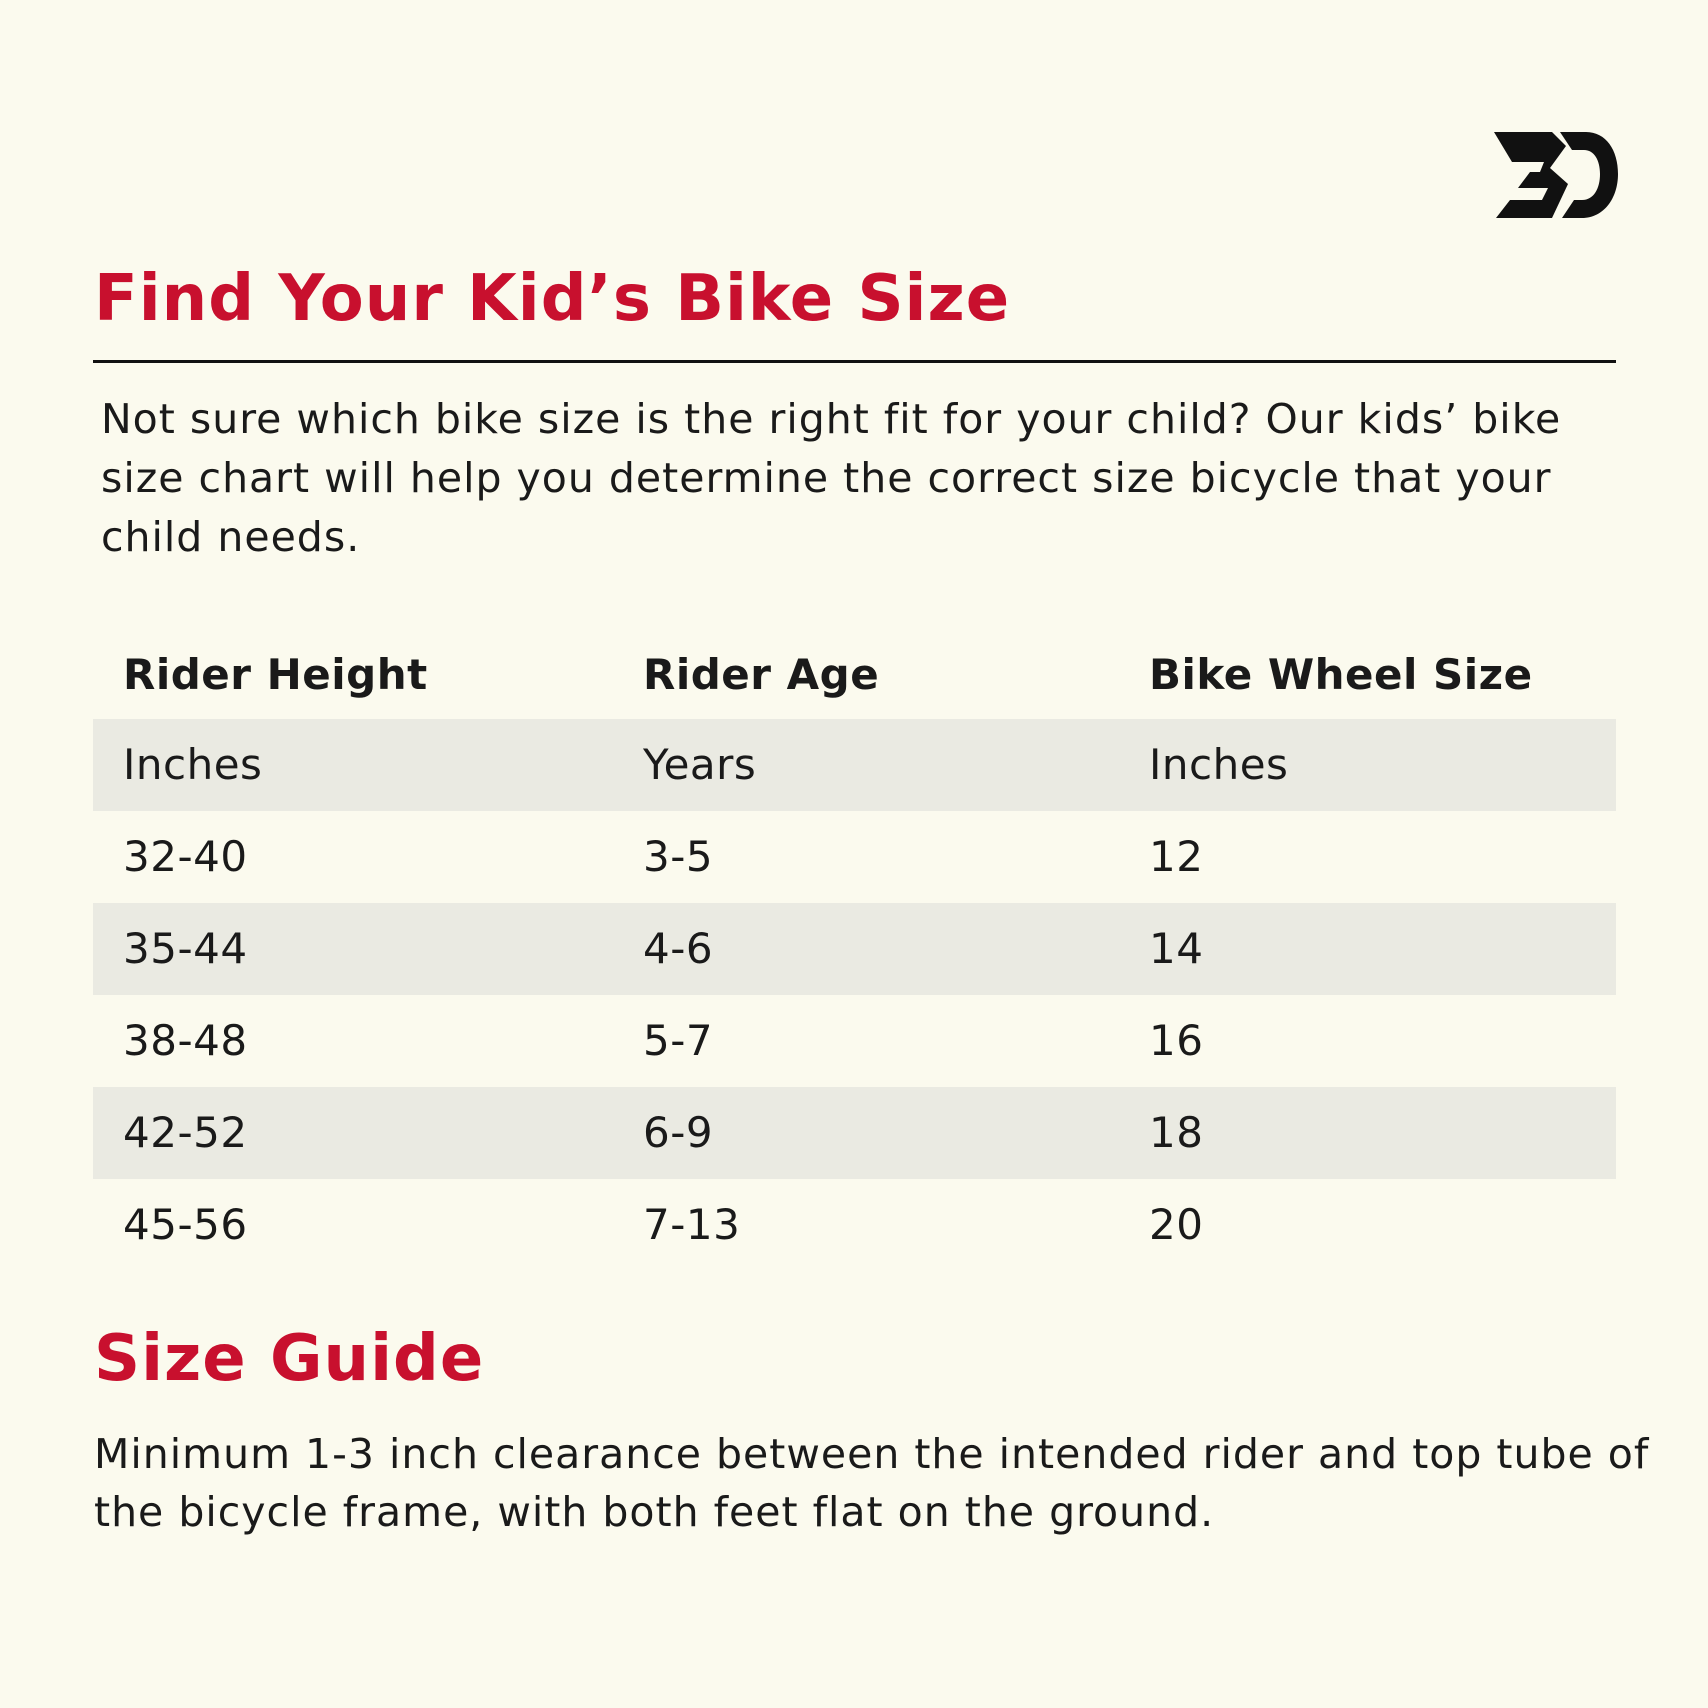 The image size is (1708, 1708). I want to click on table-cell: Rider Height, so click(275, 674).